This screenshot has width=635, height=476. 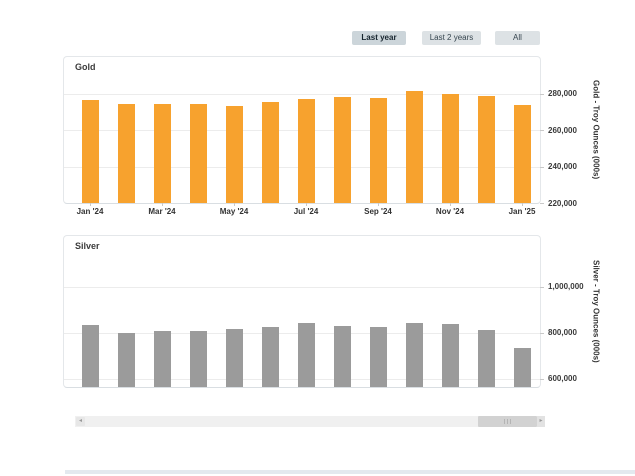 I want to click on scroll-left-button: ◂, so click(x=80, y=421).